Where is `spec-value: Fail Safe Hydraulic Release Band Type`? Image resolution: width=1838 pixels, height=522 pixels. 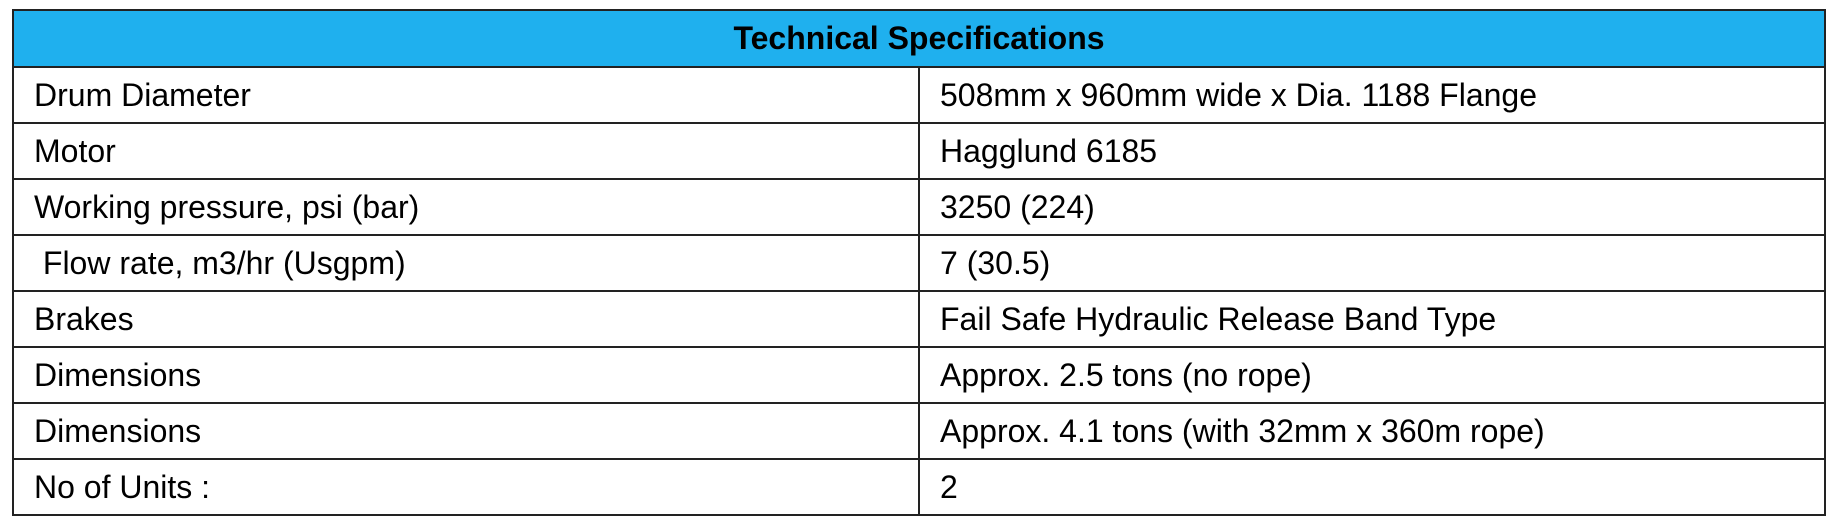 spec-value: Fail Safe Hydraulic Release Band Type is located at coordinates (1372, 319).